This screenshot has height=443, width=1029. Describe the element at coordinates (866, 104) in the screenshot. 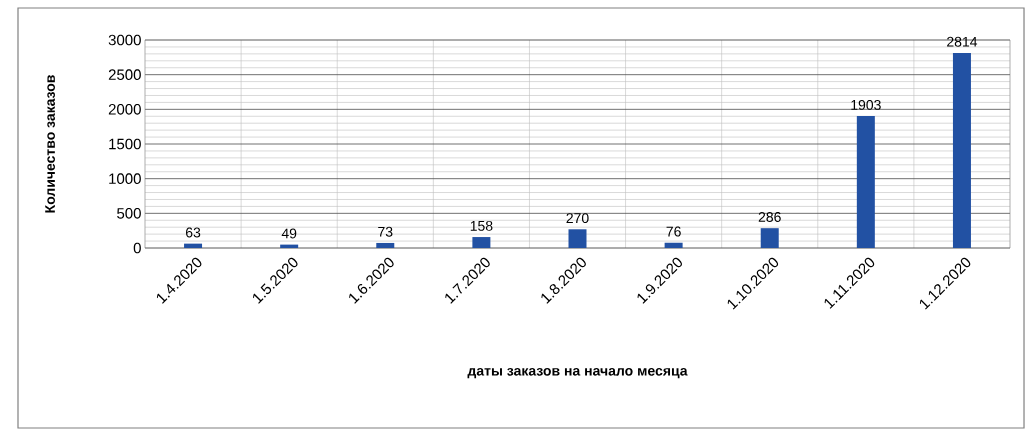

I see `data-label: 1903` at that location.